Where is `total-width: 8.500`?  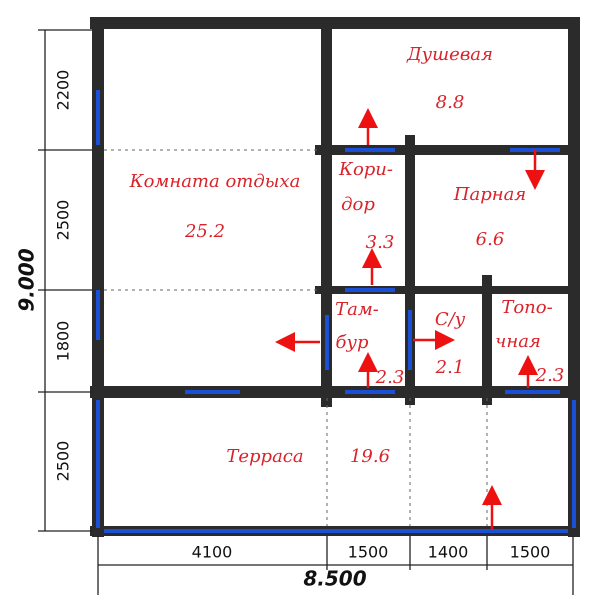 total-width: 8.500 is located at coordinates (334, 579).